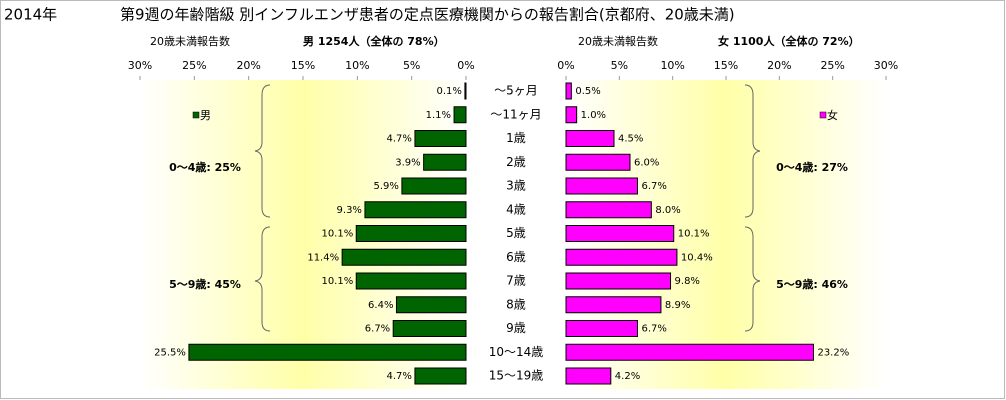 The height and width of the screenshot is (400, 1006). Describe the element at coordinates (516, 186) in the screenshot. I see `category-label: 3歳` at that location.